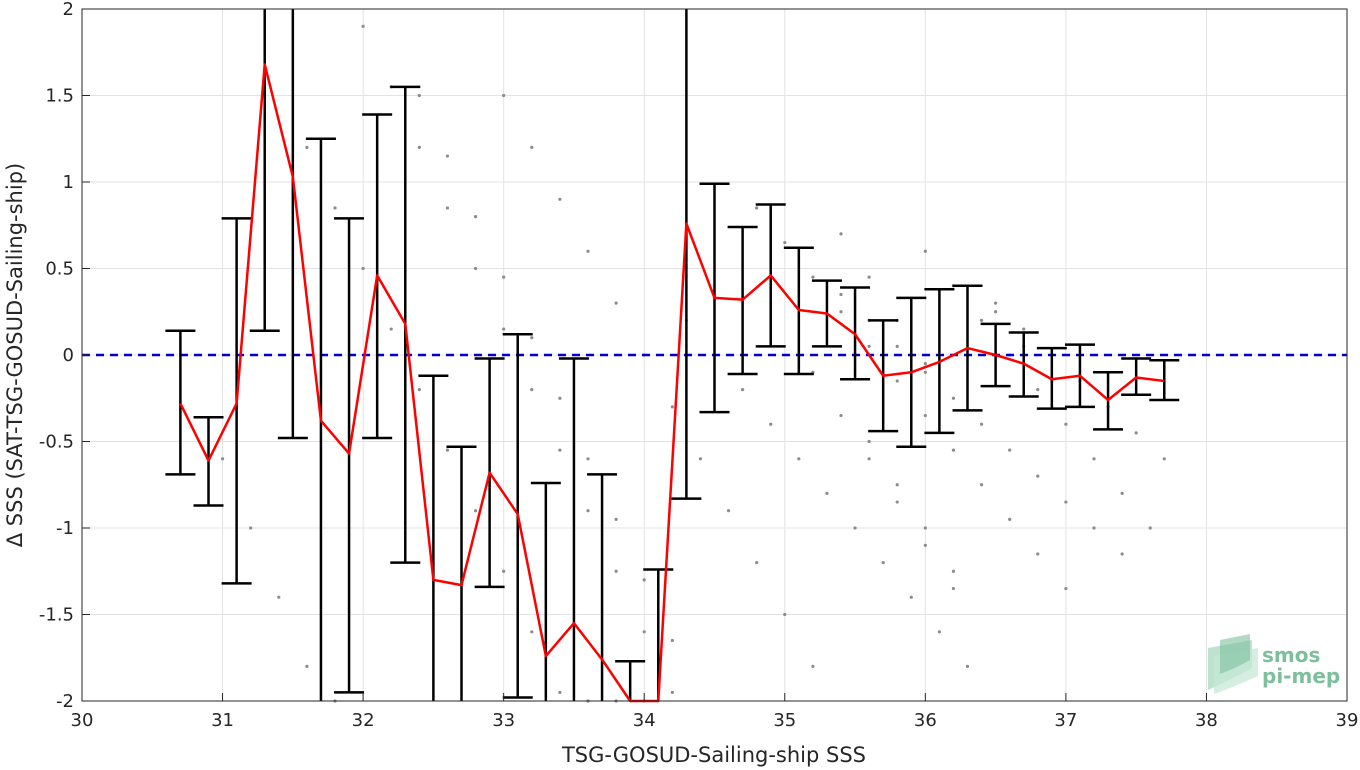  What do you see at coordinates (59, 269) in the screenshot?
I see `y-tick-label: 0.5` at bounding box center [59, 269].